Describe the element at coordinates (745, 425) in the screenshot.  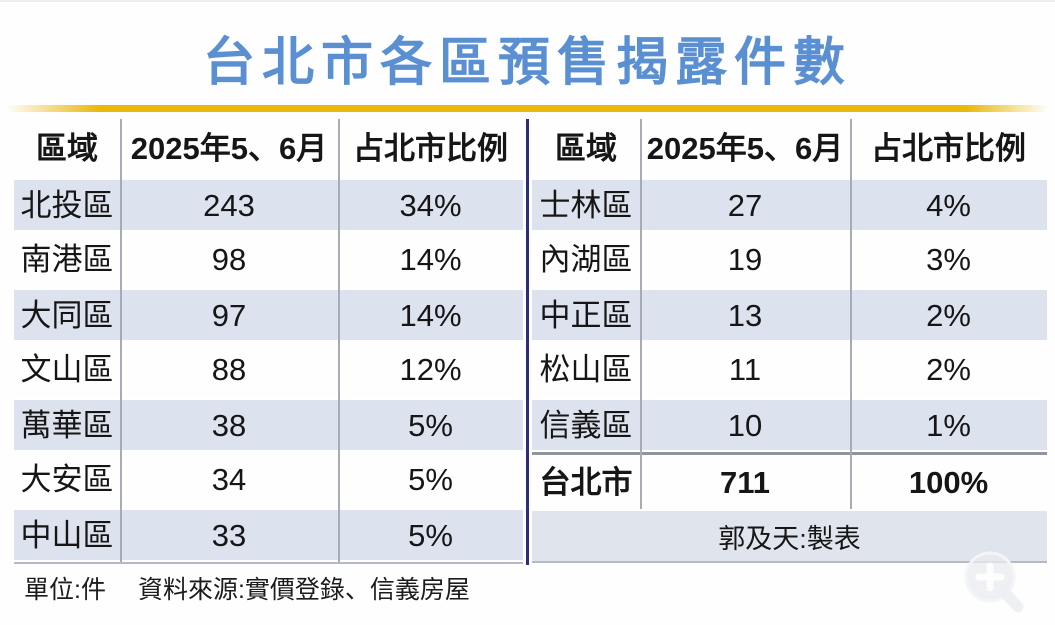
I see `count-cell: 10` at that location.